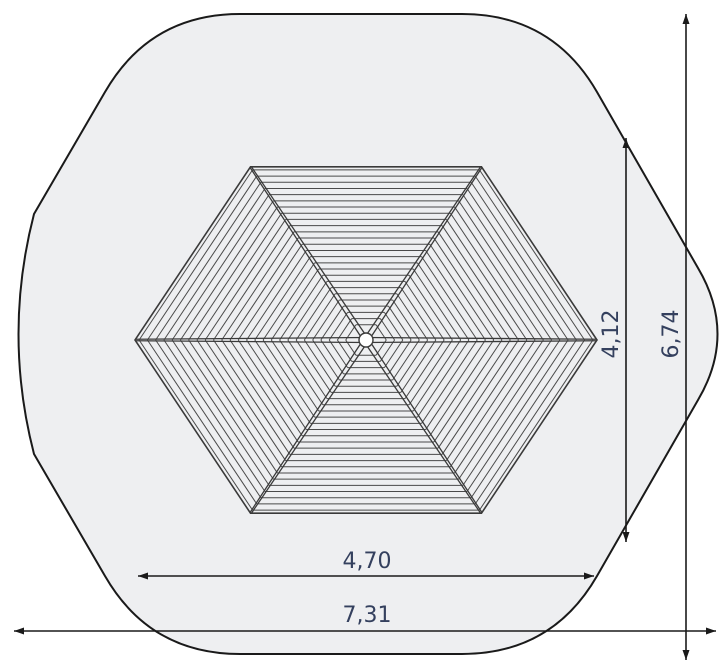  I want to click on deck-height-label: 4,12, so click(611, 334).